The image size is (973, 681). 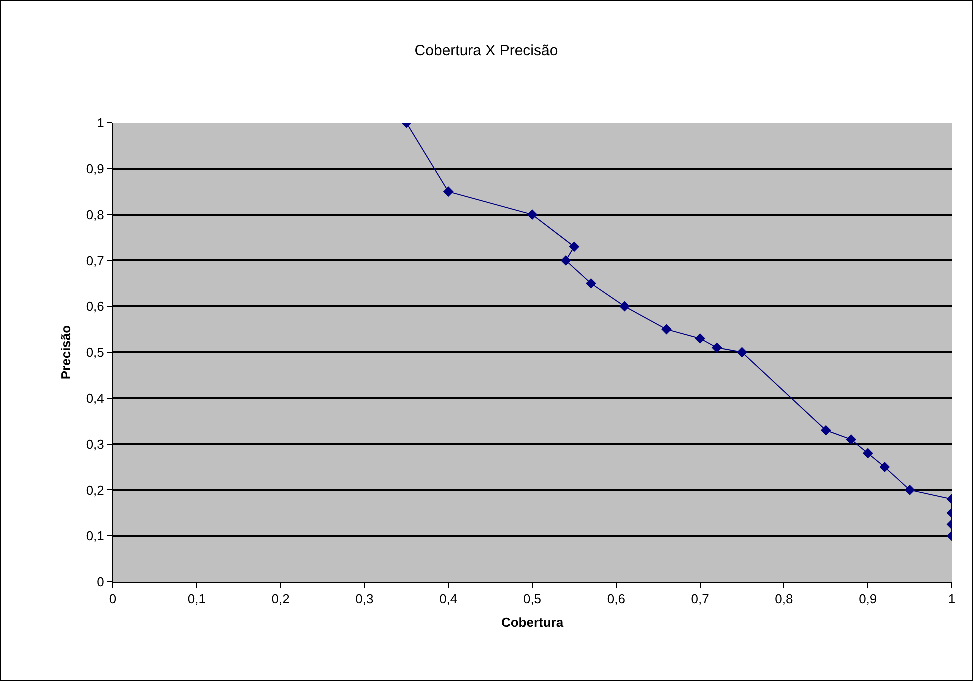 What do you see at coordinates (95, 398) in the screenshot?
I see `y-tick-label: 0,4` at bounding box center [95, 398].